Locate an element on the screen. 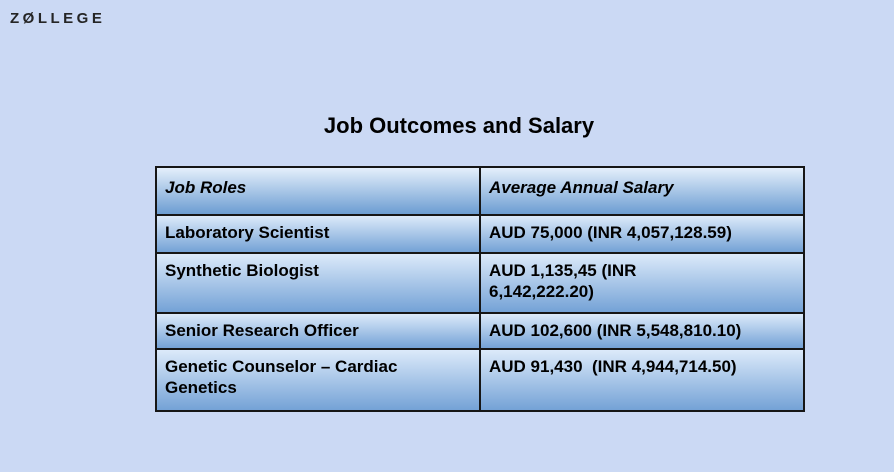 This screenshot has width=894, height=472. job-role-text: Senior Research Officer is located at coordinates (262, 330).